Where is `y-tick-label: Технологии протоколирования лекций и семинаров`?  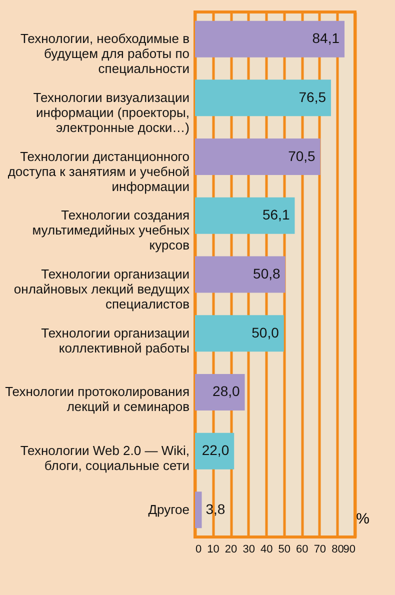 y-tick-label: Технологии протоколирования лекций и семинаров is located at coordinates (97, 399).